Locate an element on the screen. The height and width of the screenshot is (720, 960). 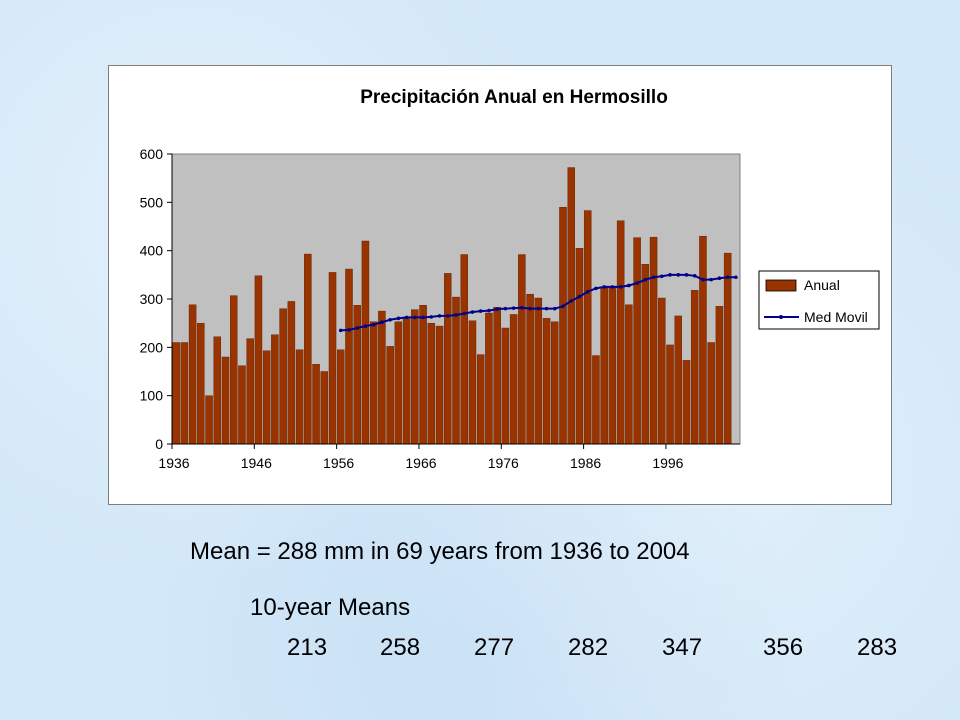
bar-1953 is located at coordinates (316, 404).